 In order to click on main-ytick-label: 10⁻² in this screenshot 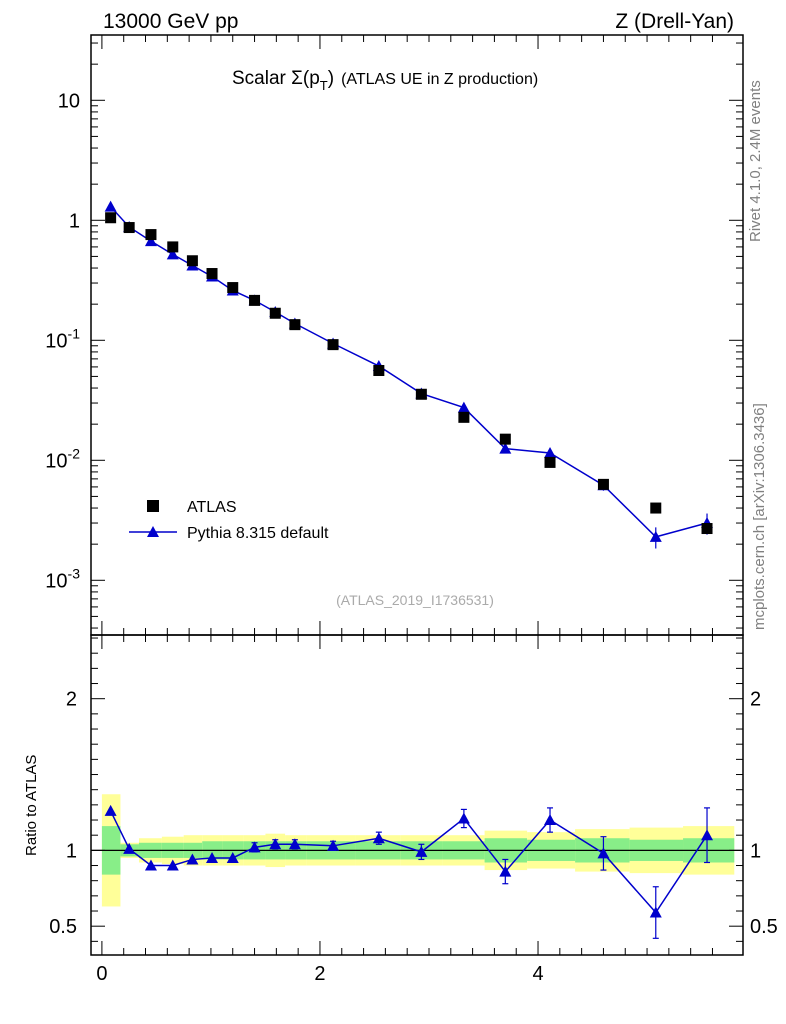, I will do `click(62, 458)`.